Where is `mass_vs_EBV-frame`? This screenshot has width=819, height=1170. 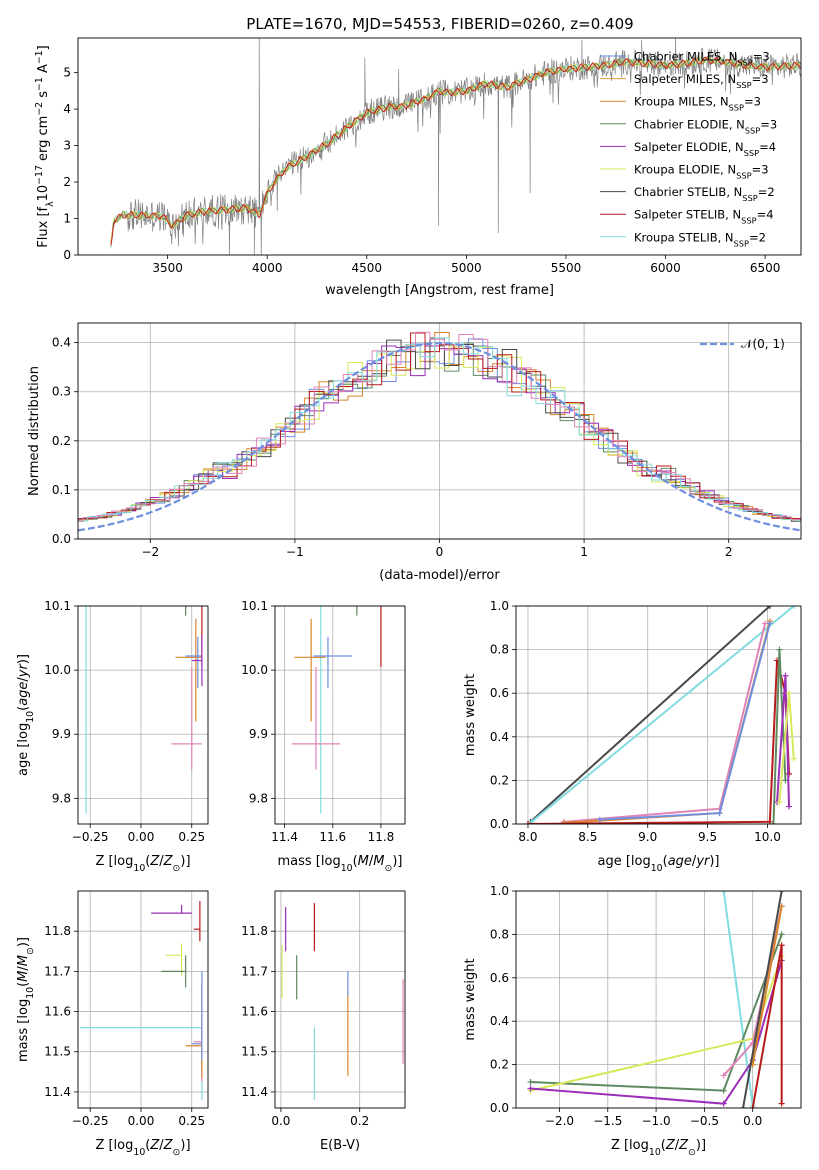
mass_vs_EBV-frame is located at coordinates (340, 999).